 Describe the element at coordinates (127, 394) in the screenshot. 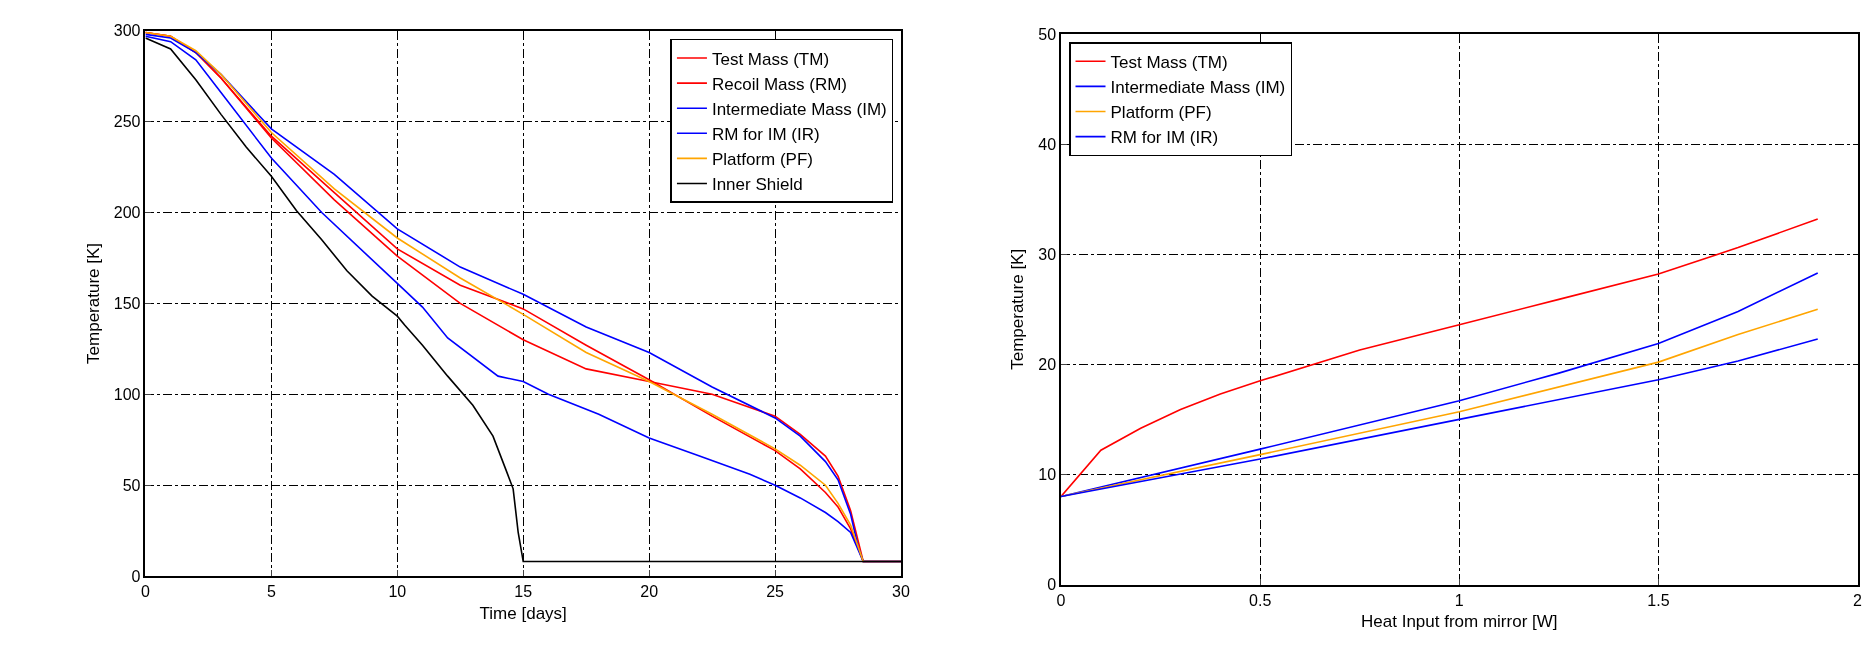

I see `y-tick-label: 100` at that location.